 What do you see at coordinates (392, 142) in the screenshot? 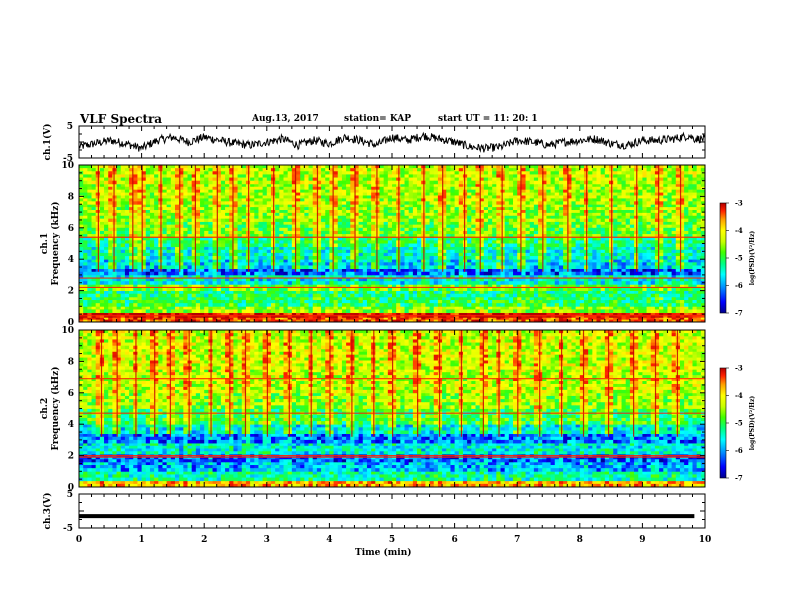
I see `ch1-waveform-trace` at bounding box center [392, 142].